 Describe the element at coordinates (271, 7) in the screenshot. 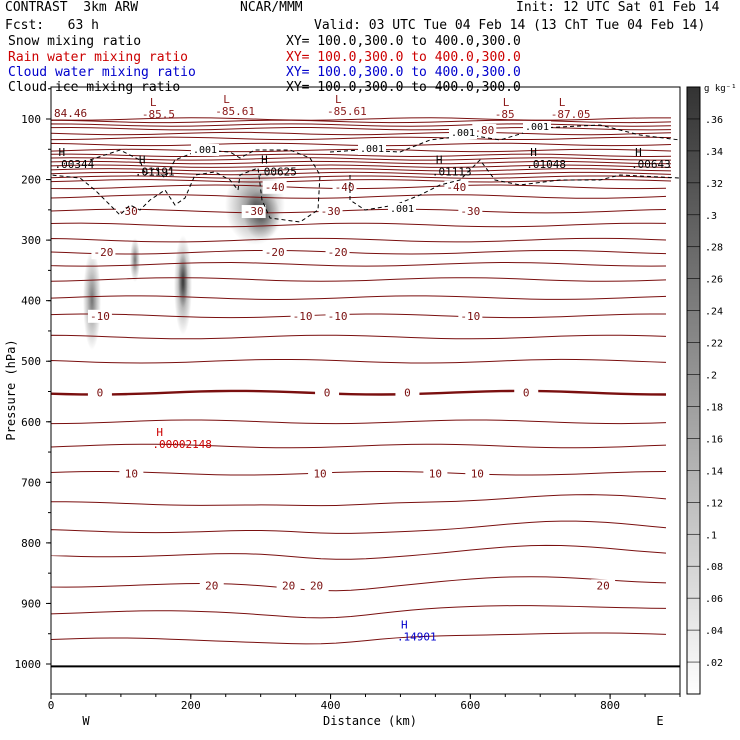

I see `center-name: NCAR/MMM` at that location.